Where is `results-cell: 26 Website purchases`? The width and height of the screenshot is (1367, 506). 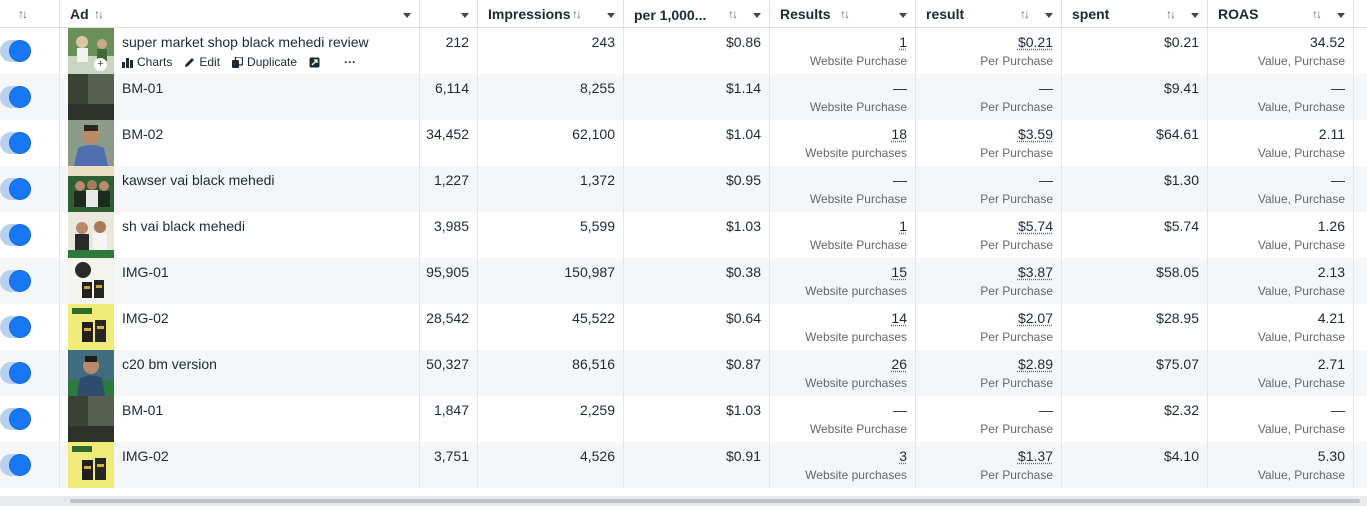 results-cell: 26 Website purchases is located at coordinates (843, 373).